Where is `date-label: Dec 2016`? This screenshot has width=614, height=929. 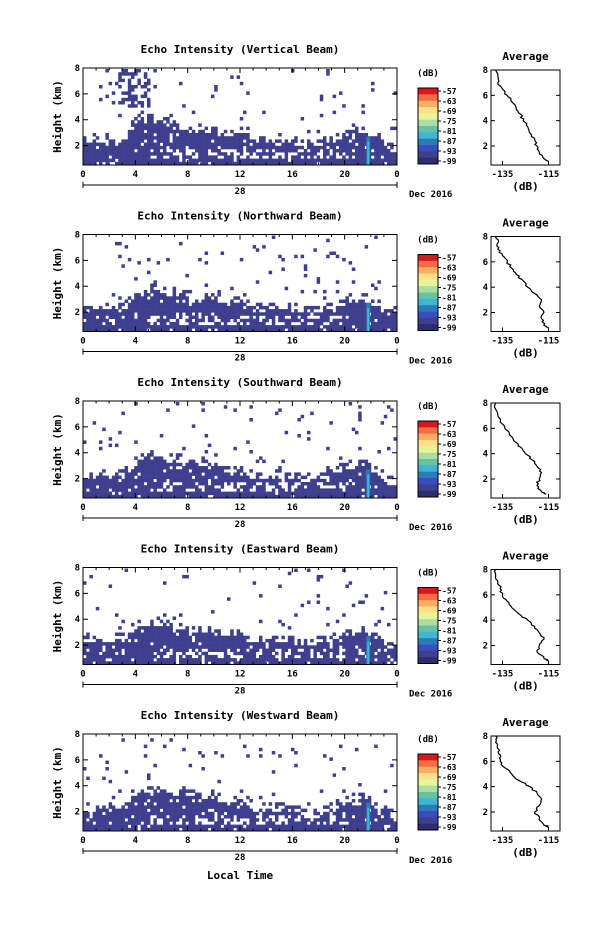
date-label: Dec 2016 is located at coordinates (430, 195).